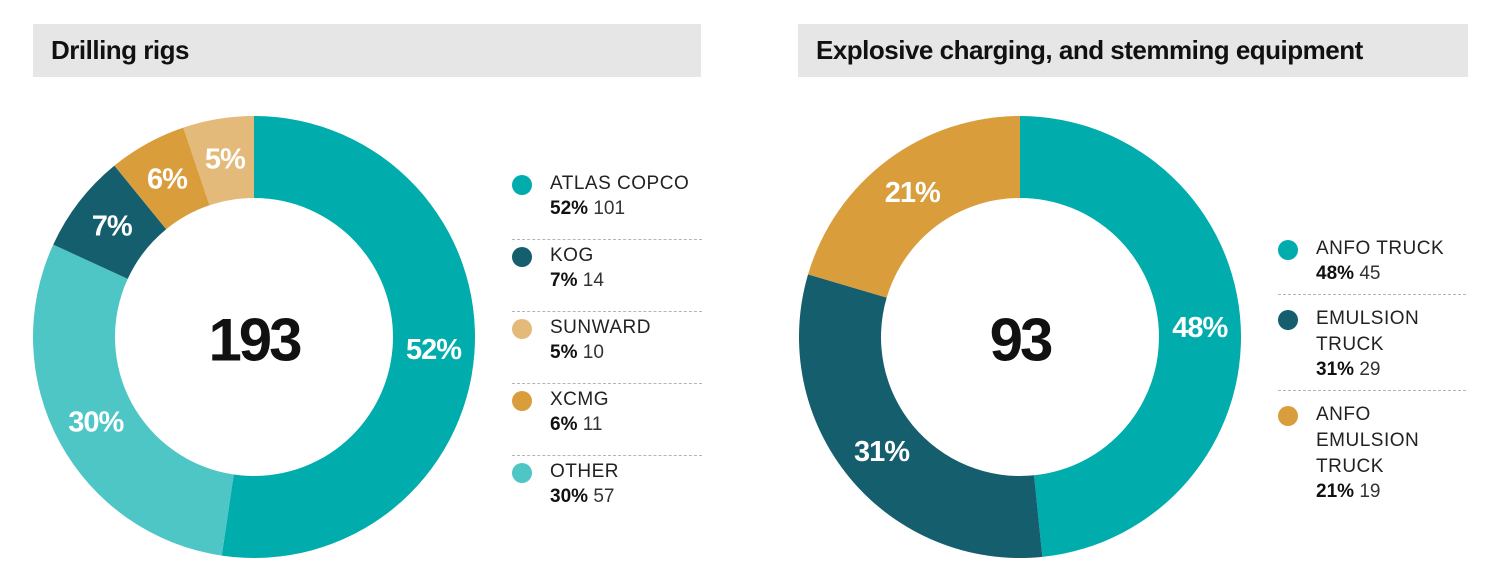 The width and height of the screenshot is (1500, 587). What do you see at coordinates (1380, 248) in the screenshot?
I see `legend-item-name: ANFO TRUCK` at bounding box center [1380, 248].